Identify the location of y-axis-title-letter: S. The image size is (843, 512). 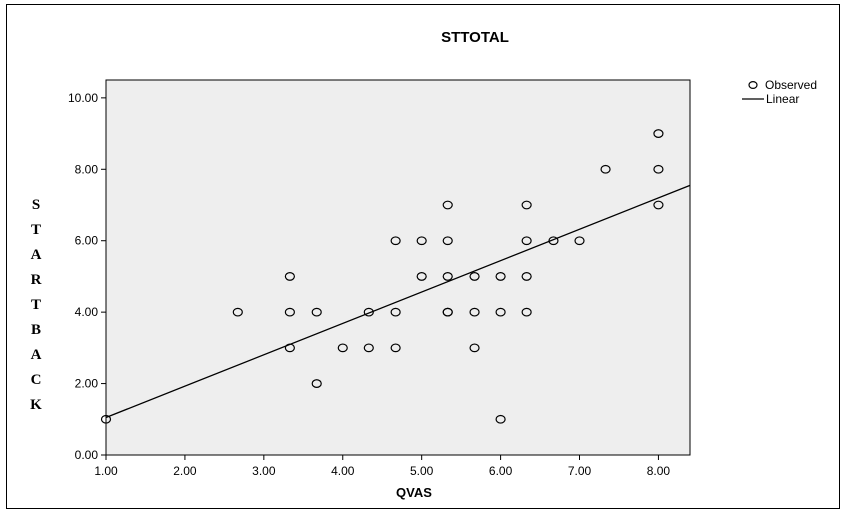
(36, 205).